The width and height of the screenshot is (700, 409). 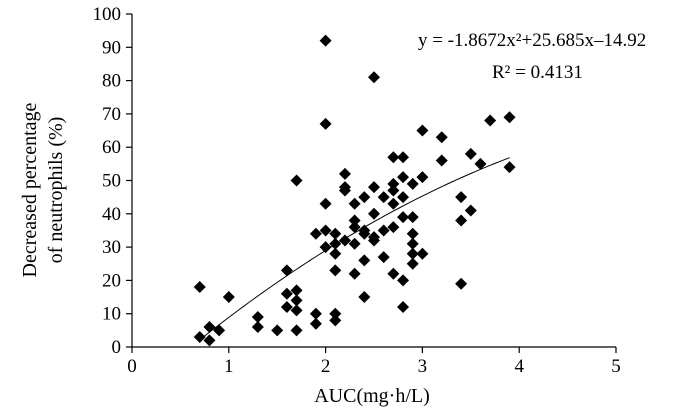 What do you see at coordinates (326, 366) in the screenshot?
I see `x-tick-label: 2` at bounding box center [326, 366].